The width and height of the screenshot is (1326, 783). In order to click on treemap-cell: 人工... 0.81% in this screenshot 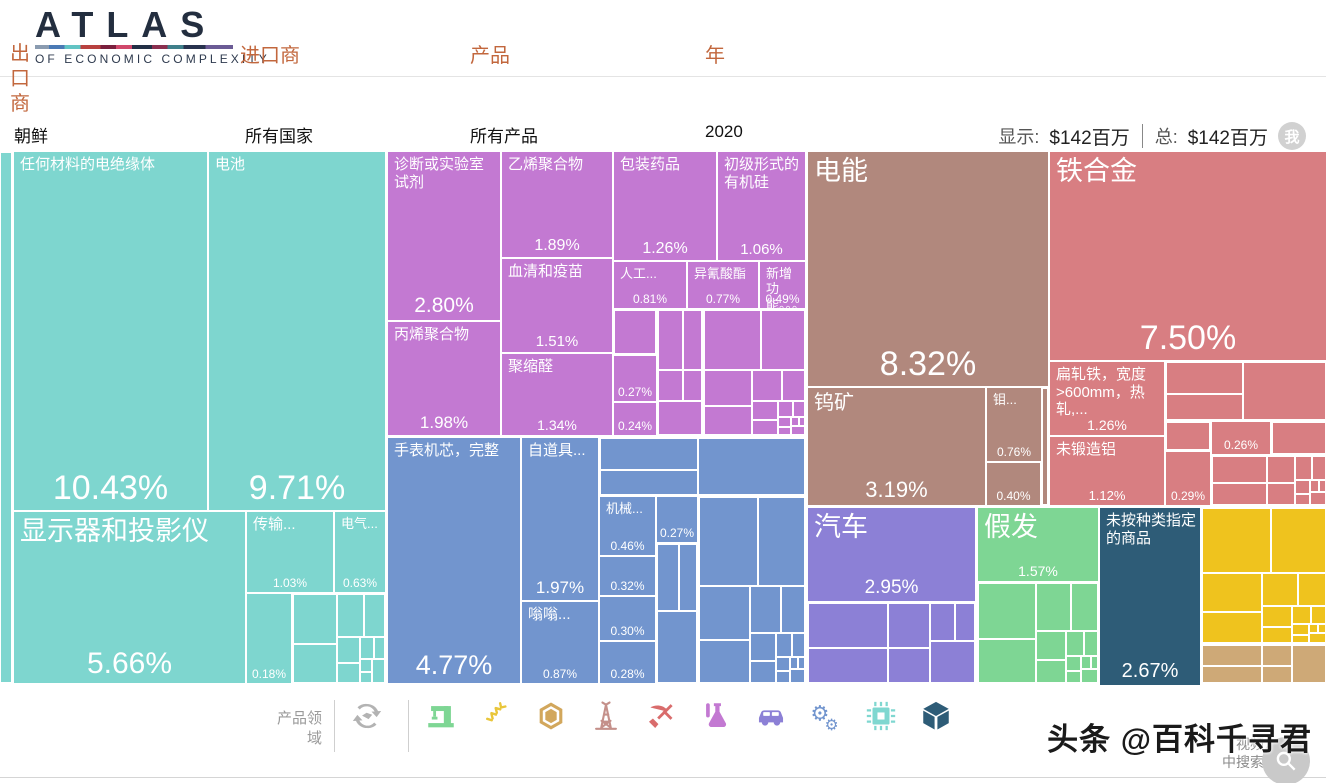, I will do `click(650, 285)`.